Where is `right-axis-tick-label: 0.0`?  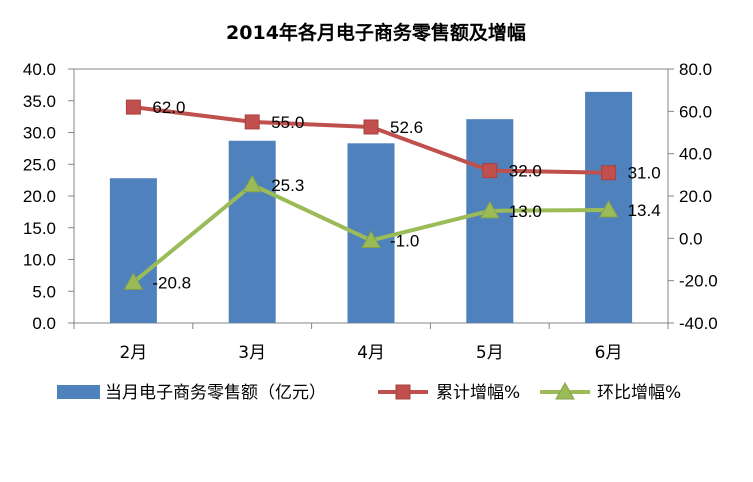
right-axis-tick-label: 0.0 is located at coordinates (691, 238).